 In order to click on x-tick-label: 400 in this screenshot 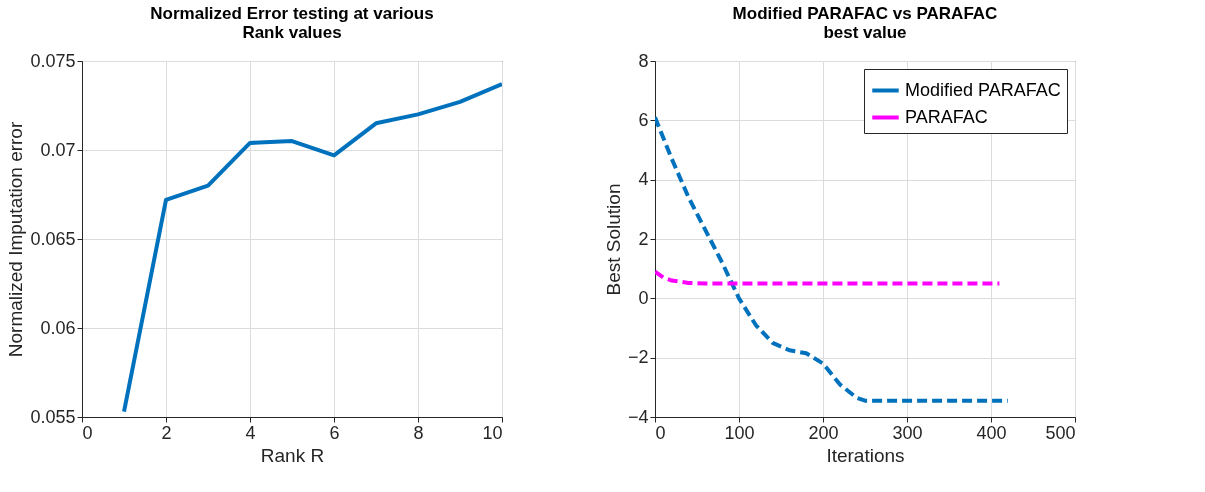, I will do `click(991, 432)`.